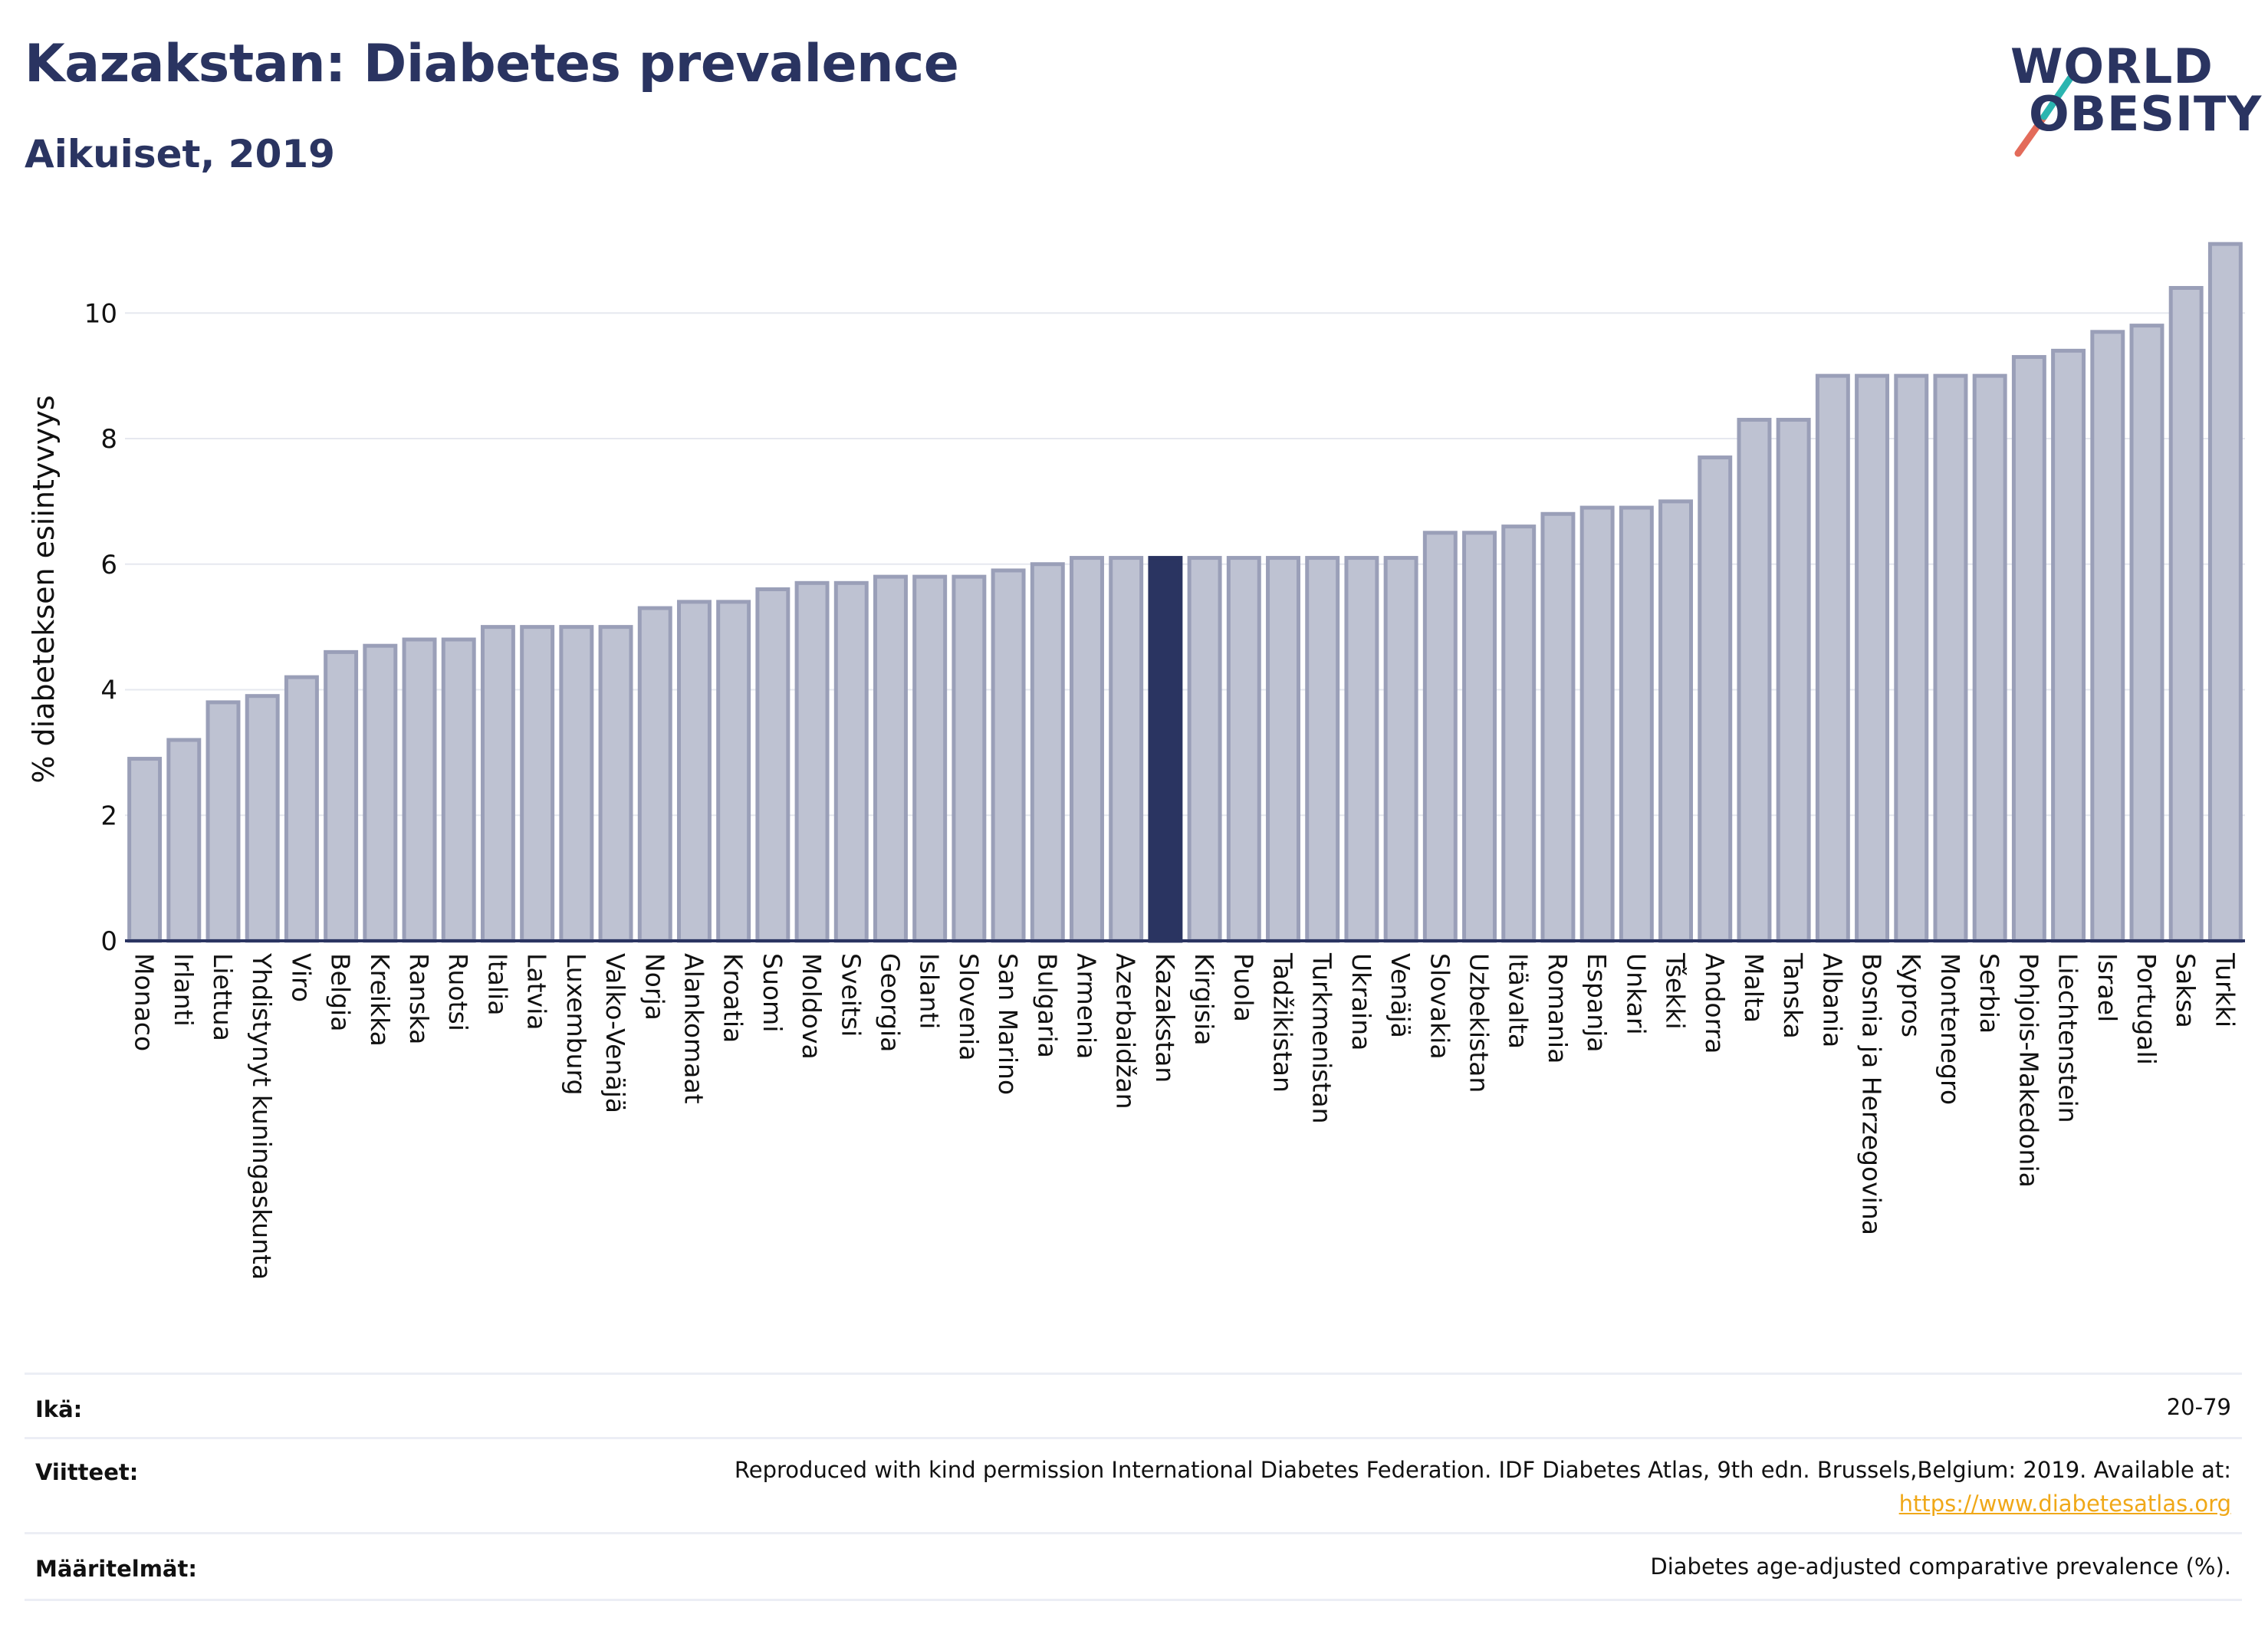 Image resolution: width=2268 pixels, height=1634 pixels. Describe the element at coordinates (890, 1002) in the screenshot. I see `x-tick-label: Georgia` at that location.